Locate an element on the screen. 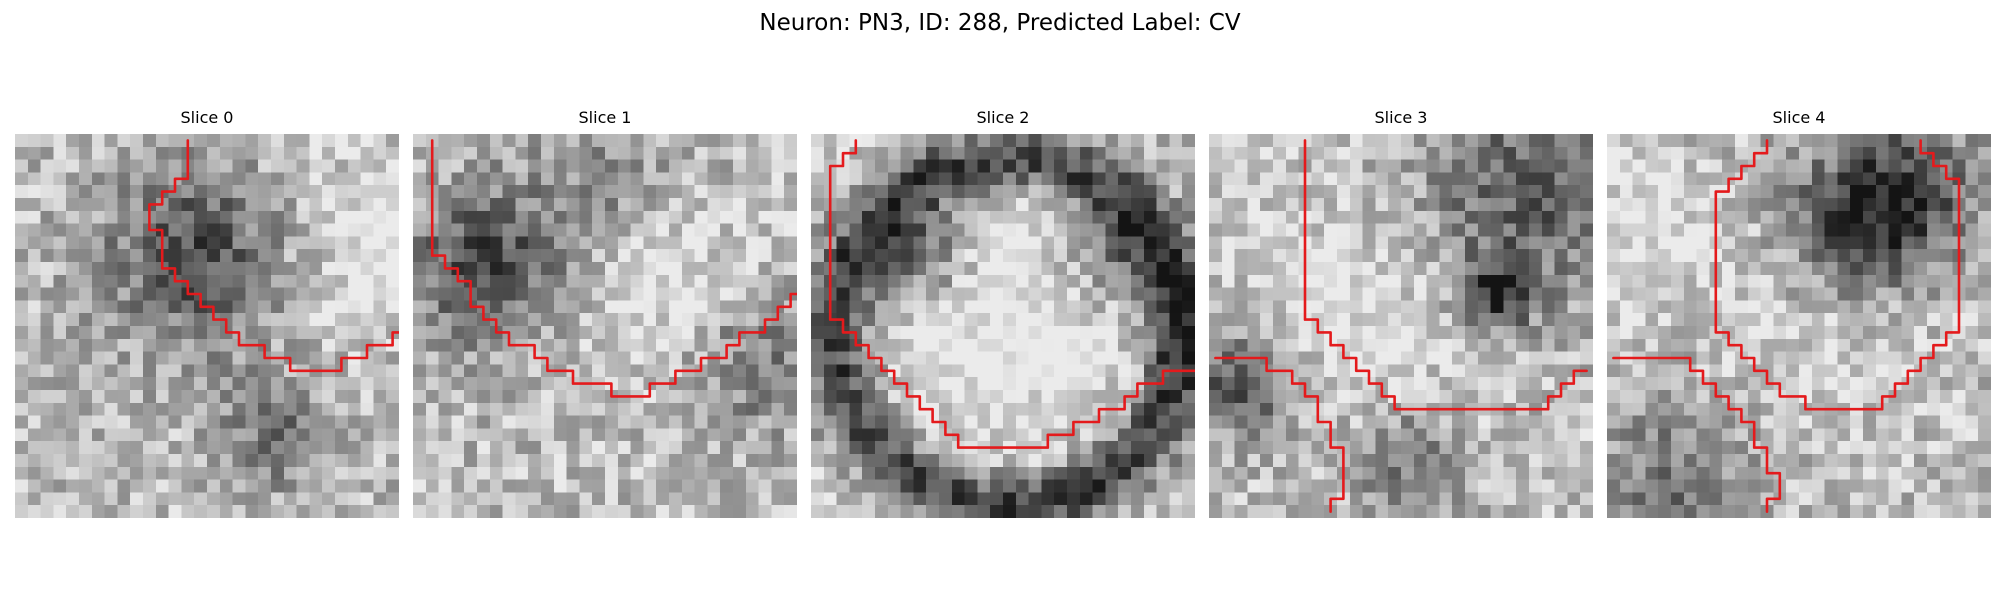 This screenshot has width=2000, height=600. slice-title: Slice 0 is located at coordinates (207, 117).